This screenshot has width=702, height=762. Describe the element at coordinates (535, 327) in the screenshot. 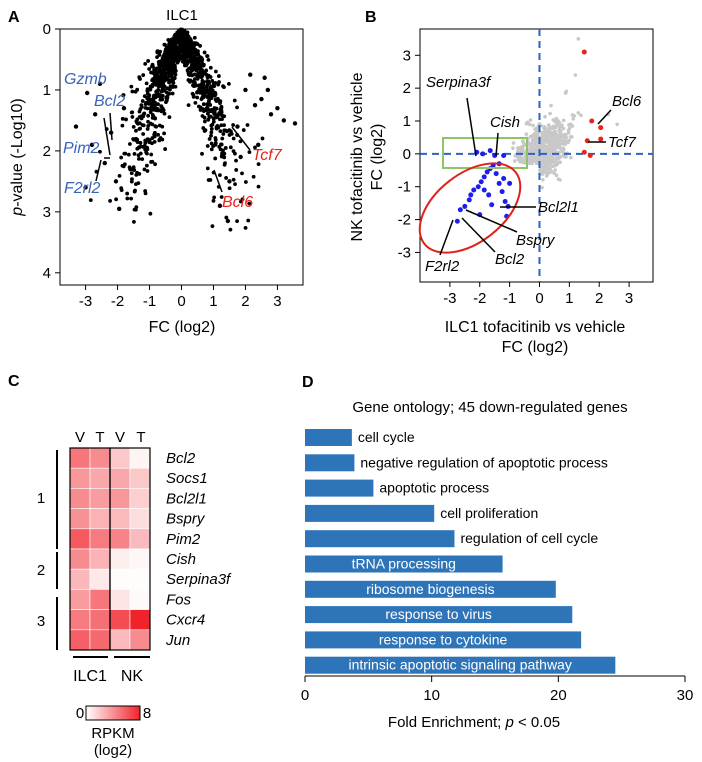

I see `panel-b-x-axis-label-1: ILC1 tofacitinib vs vehicle` at that location.